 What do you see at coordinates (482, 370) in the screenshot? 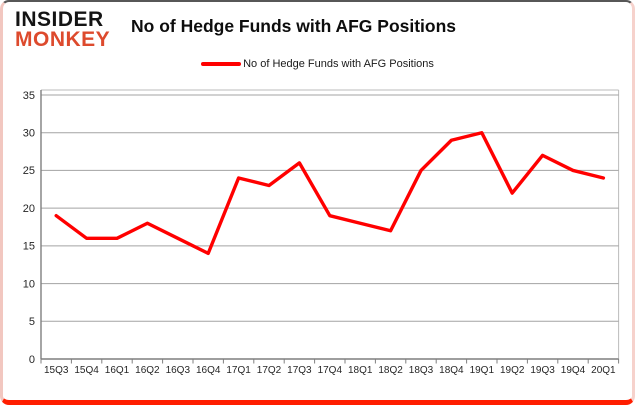
I see `x-tick-label: 19Q1` at bounding box center [482, 370].